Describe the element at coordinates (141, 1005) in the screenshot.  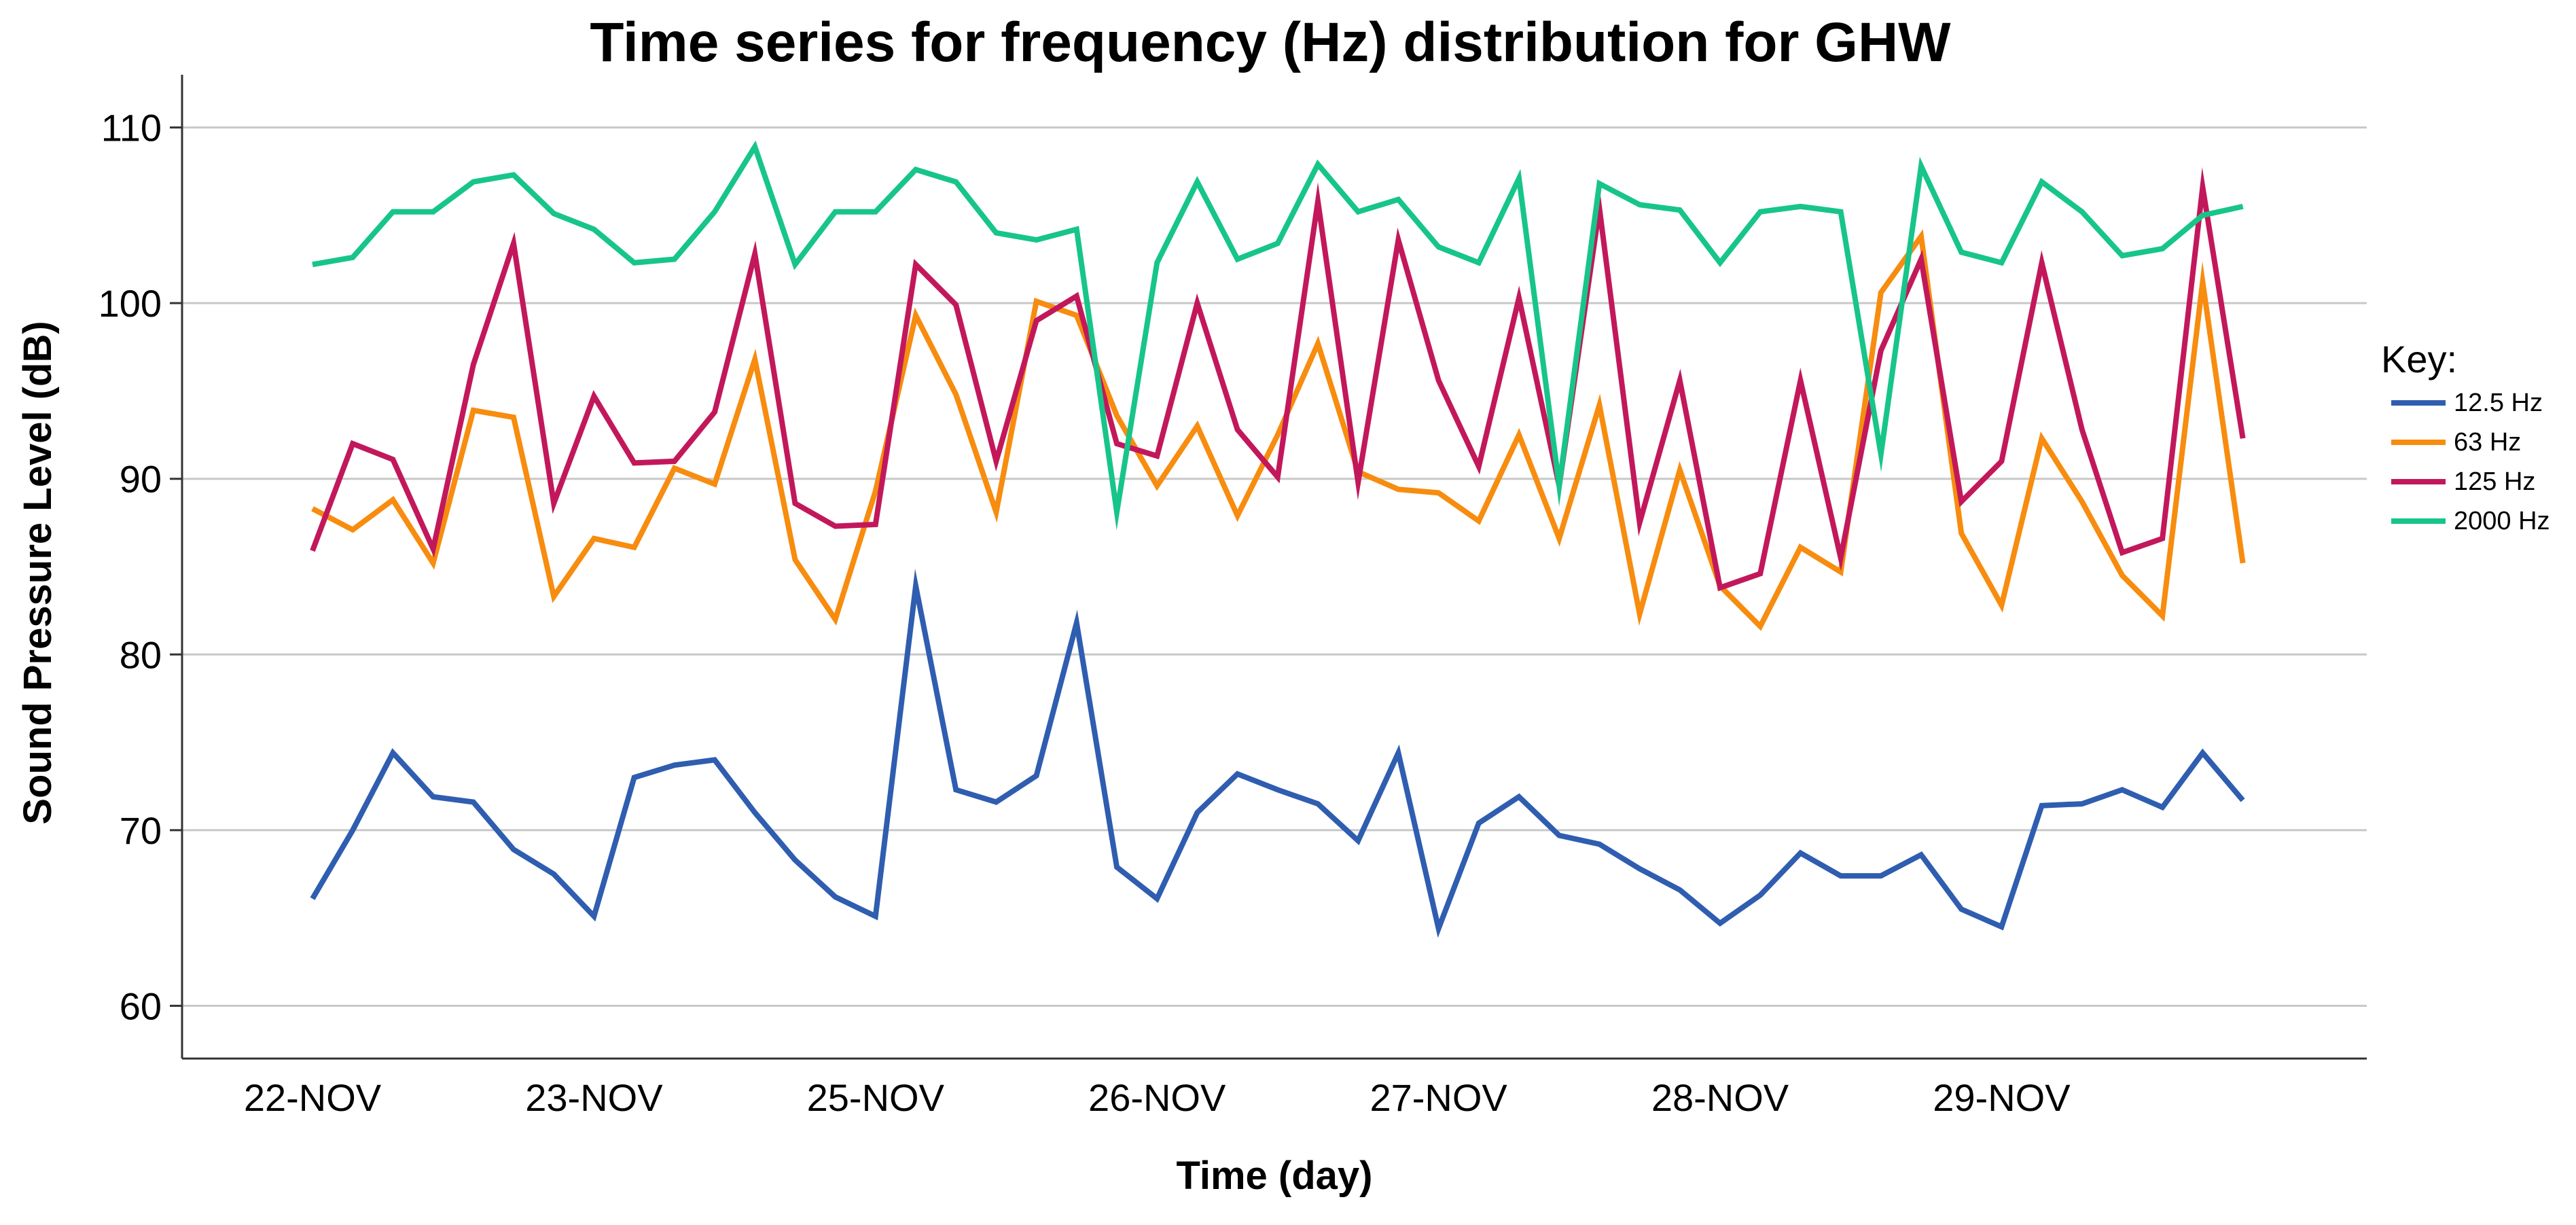
I see `y-tick-label: 60` at that location.